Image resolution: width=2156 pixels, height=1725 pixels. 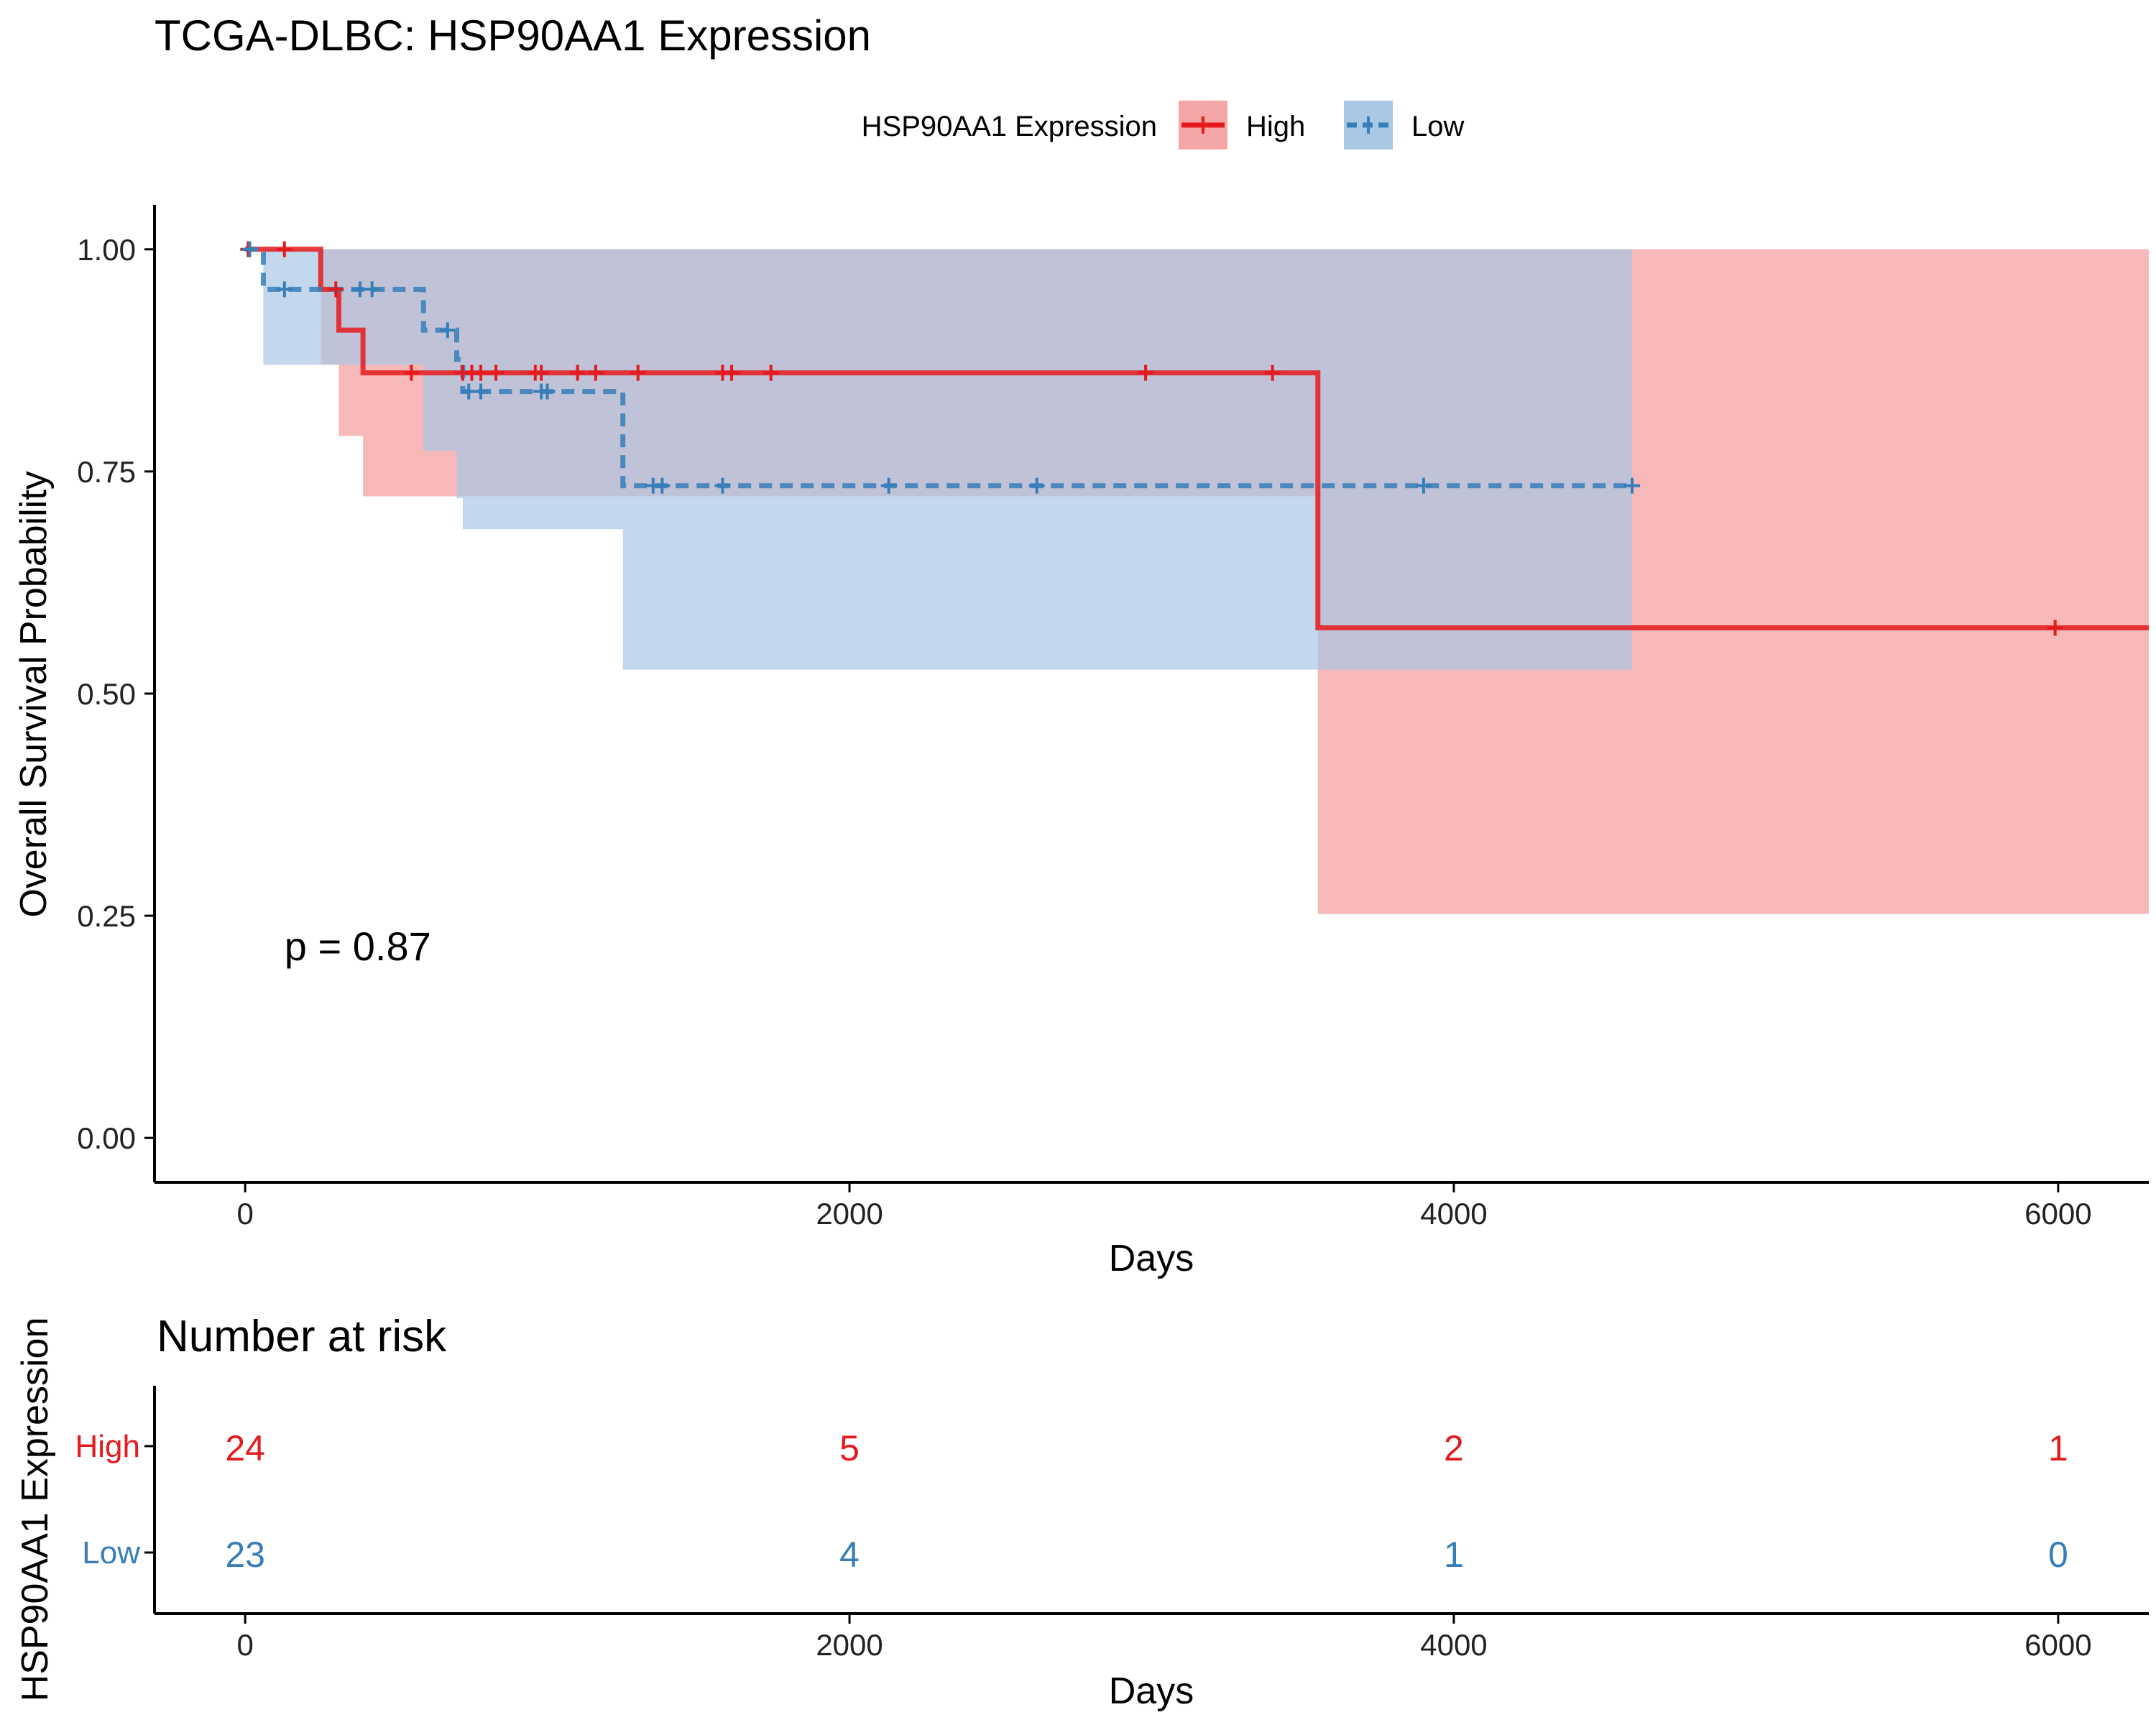 I want to click on risk-count: 4, so click(x=850, y=1555).